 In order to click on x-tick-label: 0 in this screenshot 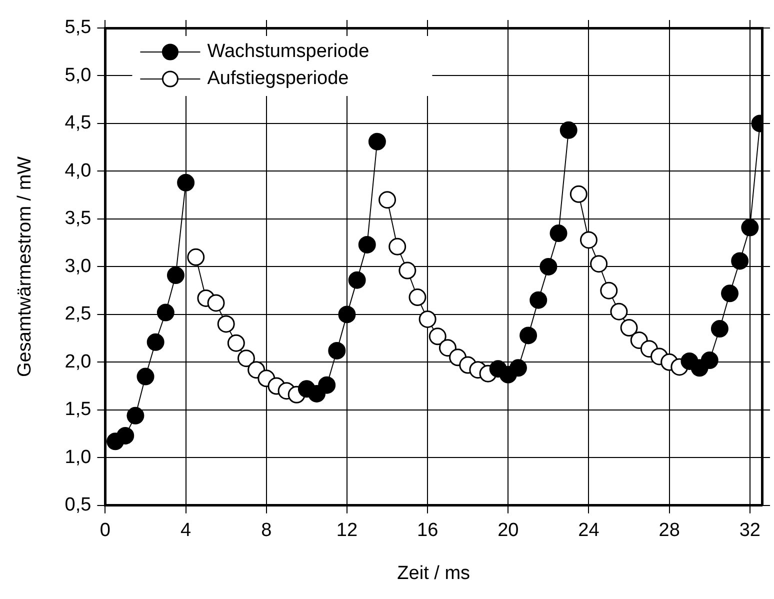, I will do `click(105, 531)`.